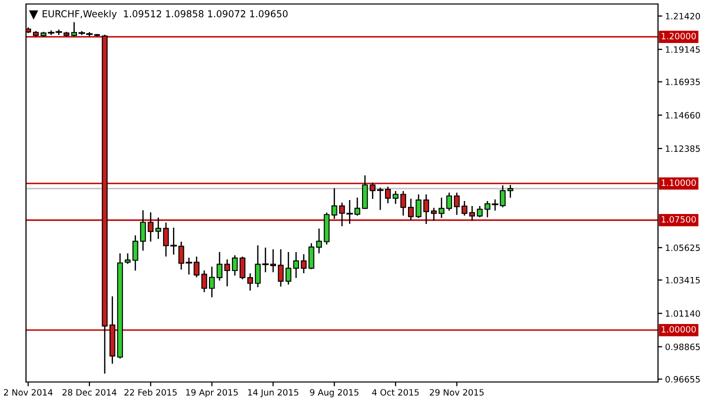 The image size is (706, 405). I want to click on x-tick-label: 28 Dec 2014, so click(89, 392).